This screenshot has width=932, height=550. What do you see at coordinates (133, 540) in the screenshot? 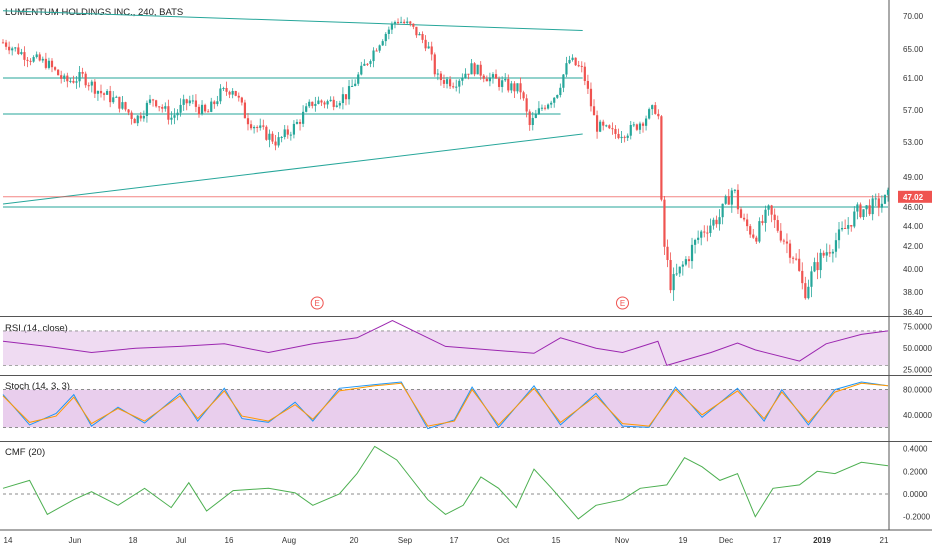
I see `time-axis-label: 18` at bounding box center [133, 540].